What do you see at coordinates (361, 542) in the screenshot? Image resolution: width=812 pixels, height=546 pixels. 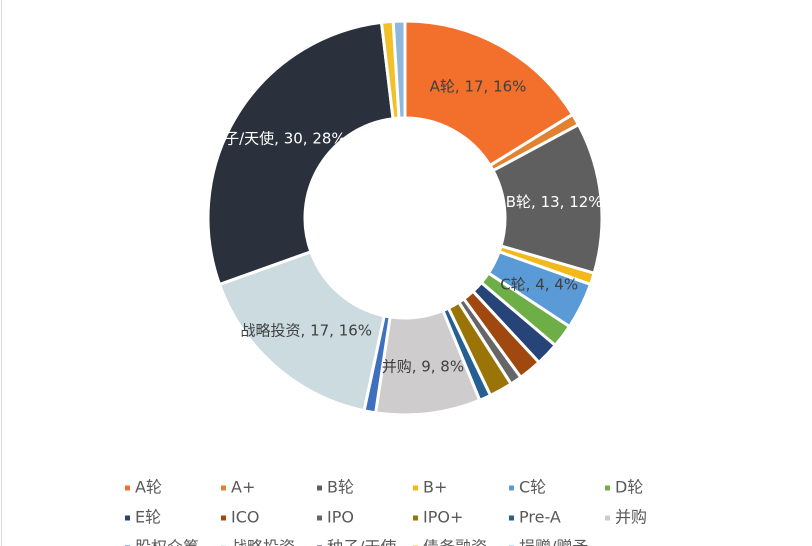 I see `legend-label: 种子/天使` at bounding box center [361, 542].